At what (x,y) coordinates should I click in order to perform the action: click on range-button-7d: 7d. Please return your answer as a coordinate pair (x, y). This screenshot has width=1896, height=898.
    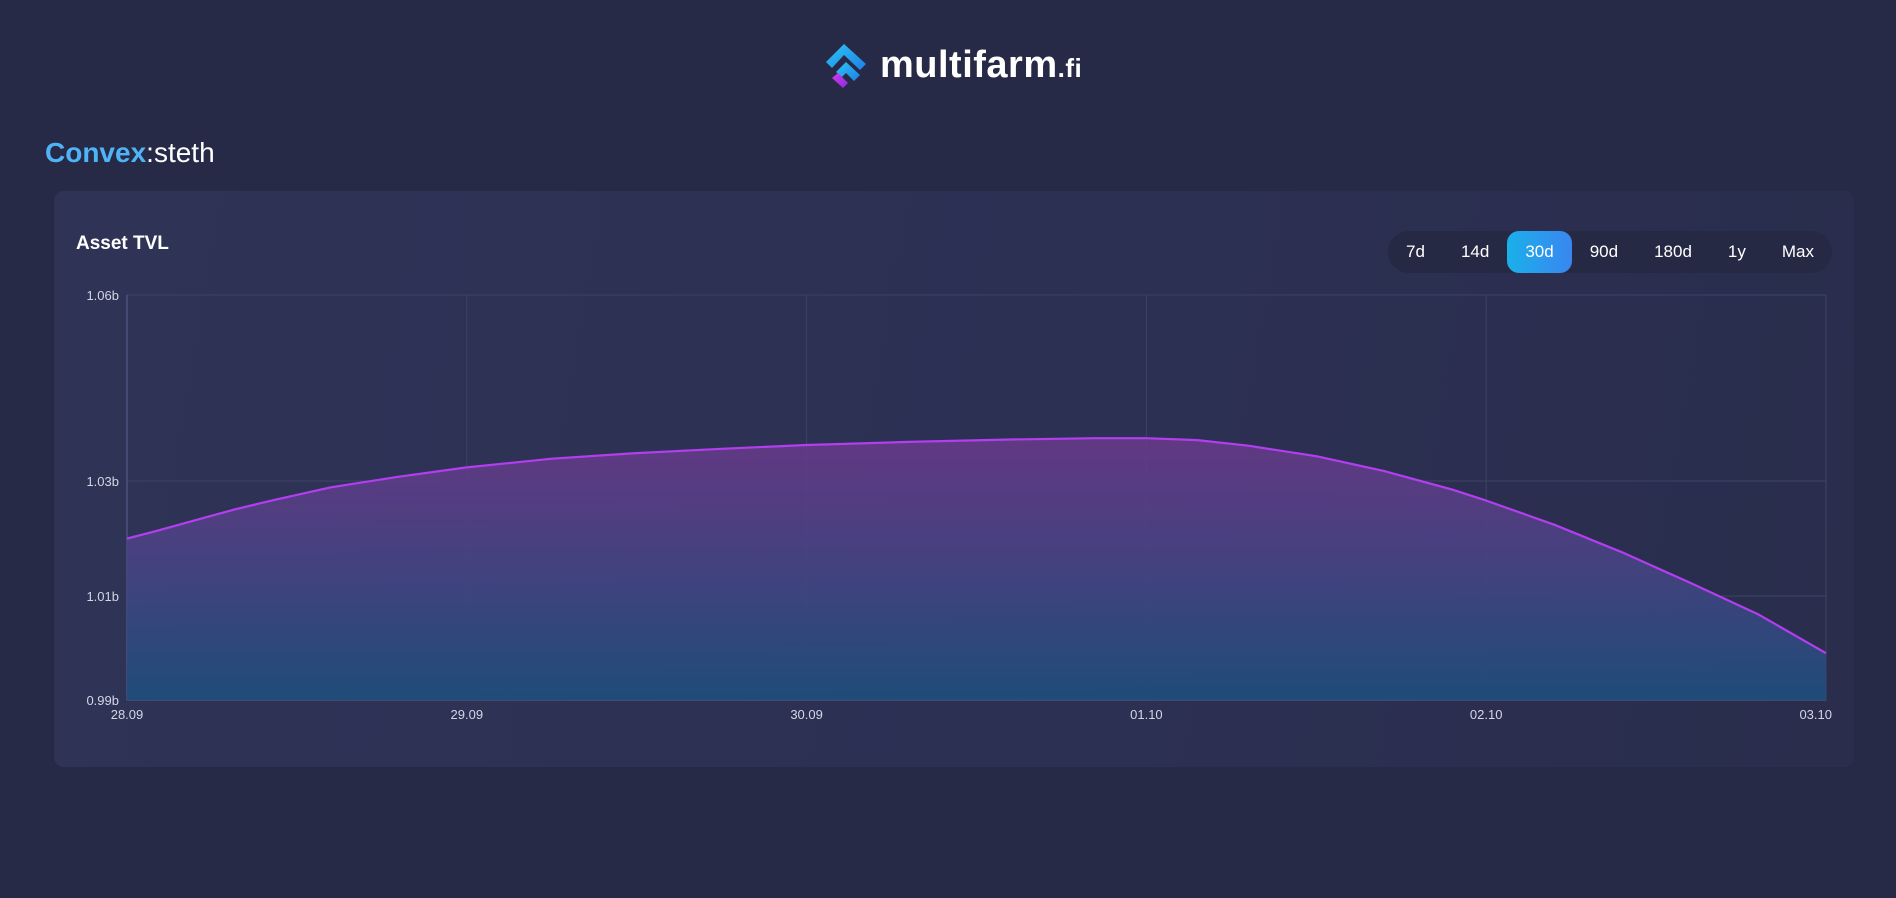
    Looking at the image, I should click on (1415, 251).